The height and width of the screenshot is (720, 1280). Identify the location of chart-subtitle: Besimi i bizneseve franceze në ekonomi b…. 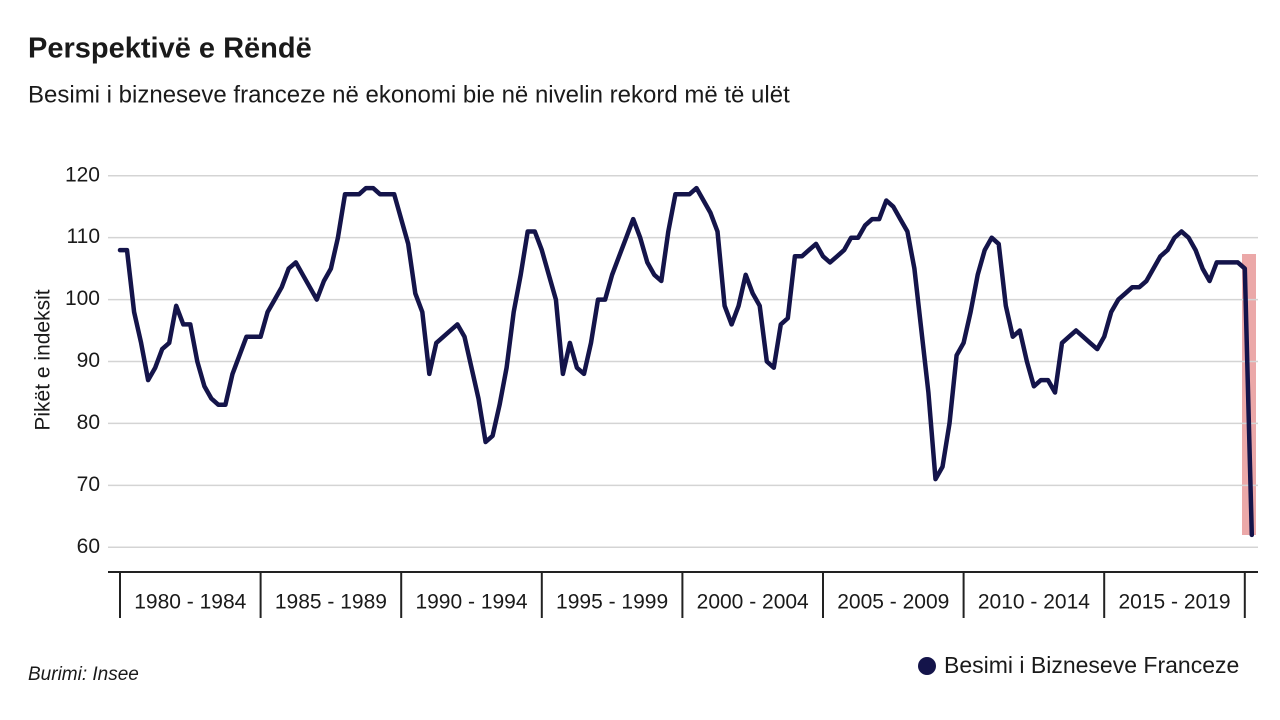
(409, 94).